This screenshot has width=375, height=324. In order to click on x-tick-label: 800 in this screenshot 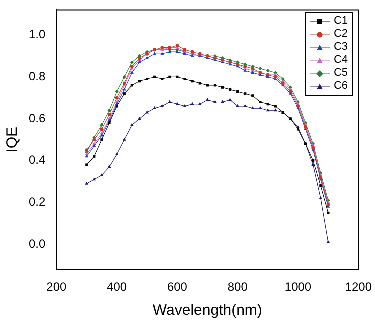, I will do `click(238, 287)`.